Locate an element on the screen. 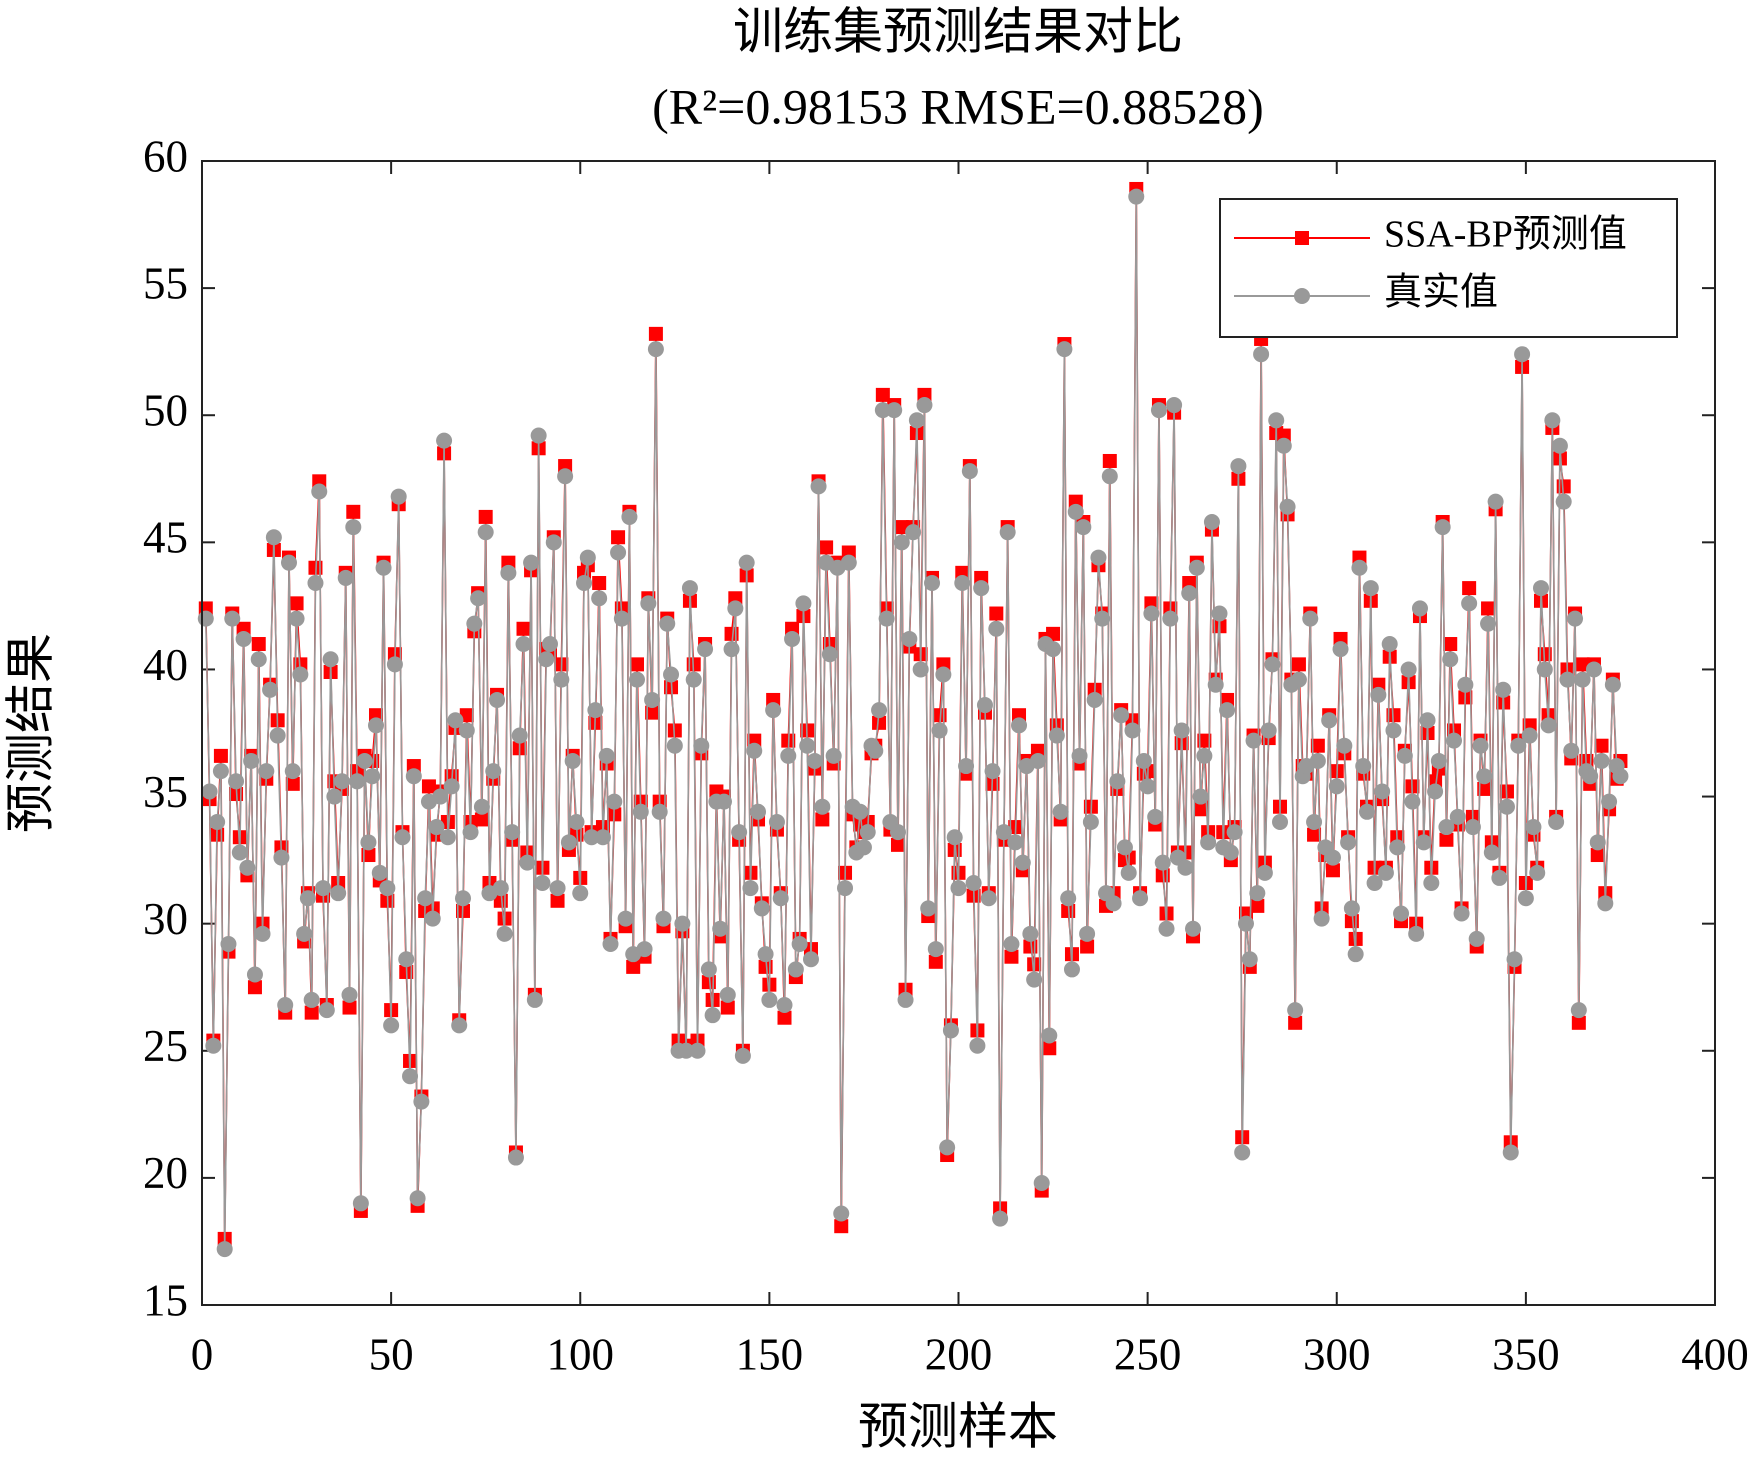 The image size is (1761, 1470). y-tick-label: 35 is located at coordinates (165, 792).